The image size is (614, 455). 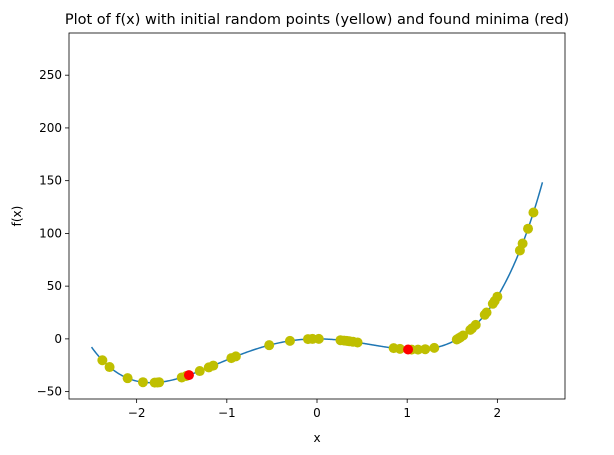 I want to click on x-tick-label: 1, so click(x=407, y=413).